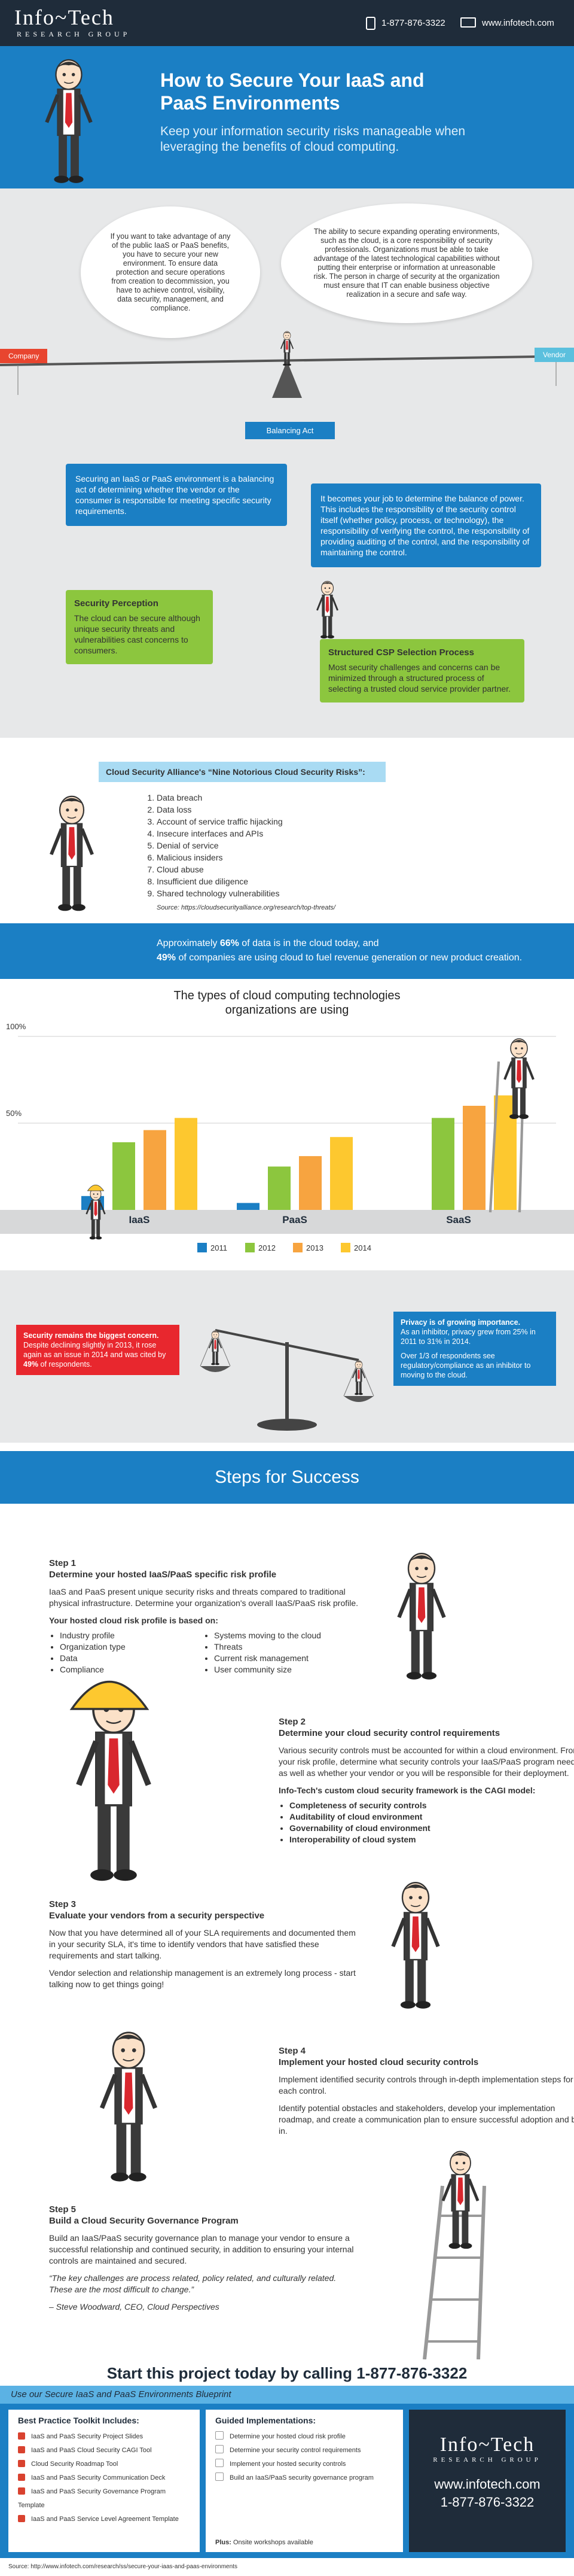 The image size is (574, 2576). Describe the element at coordinates (63, 2209) in the screenshot. I see `step-label: Step 5` at that location.